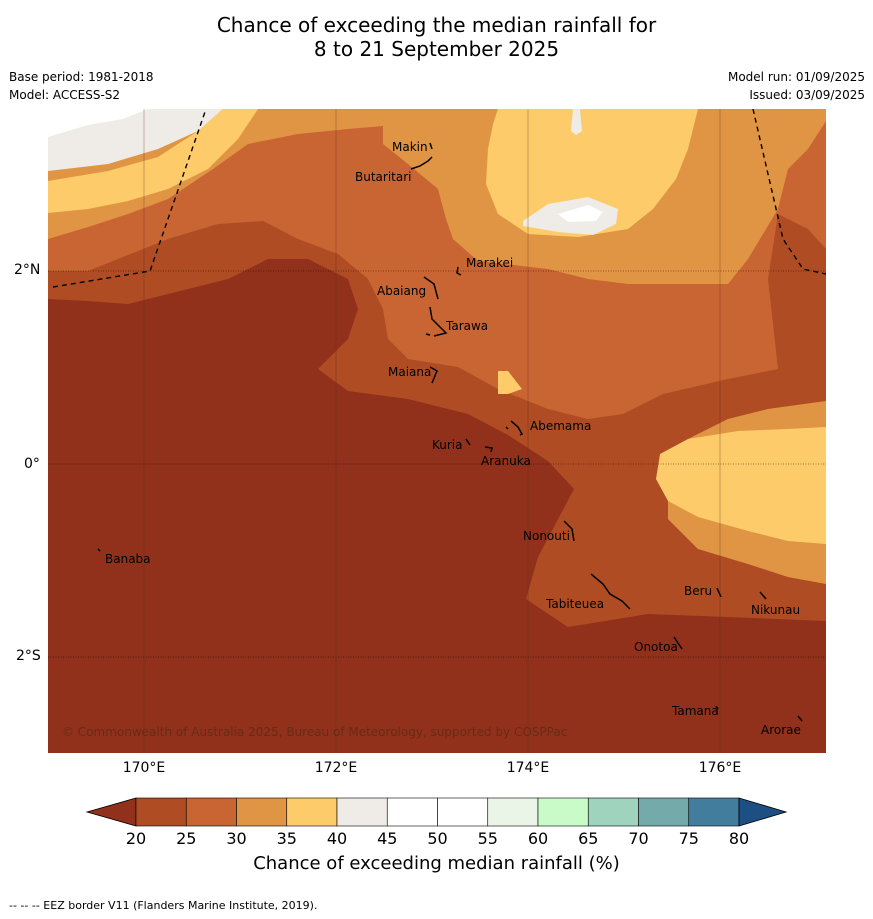 The width and height of the screenshot is (873, 919). I want to click on label-abemama: Abemama, so click(560, 426).